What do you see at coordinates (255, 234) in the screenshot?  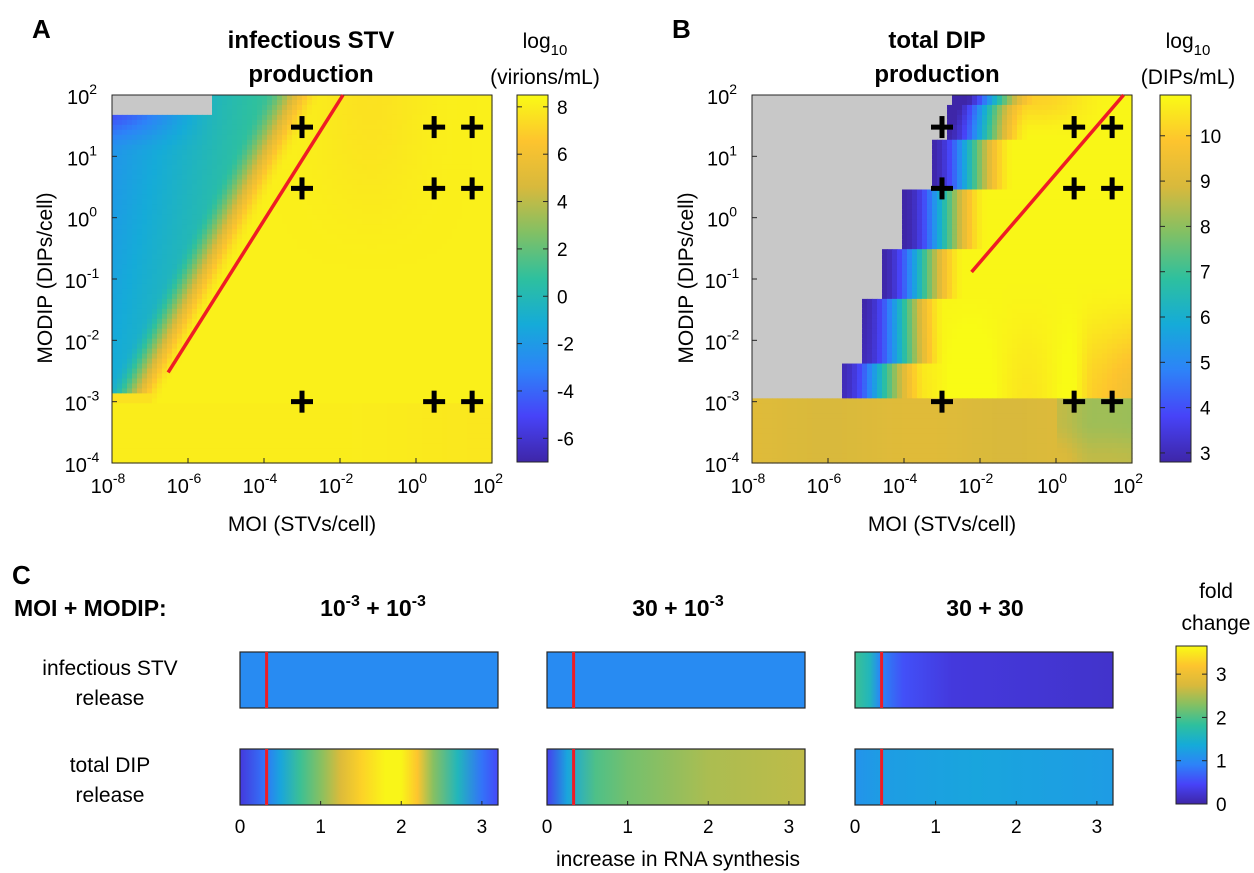 I see `panel-a-threshold-line` at bounding box center [255, 234].